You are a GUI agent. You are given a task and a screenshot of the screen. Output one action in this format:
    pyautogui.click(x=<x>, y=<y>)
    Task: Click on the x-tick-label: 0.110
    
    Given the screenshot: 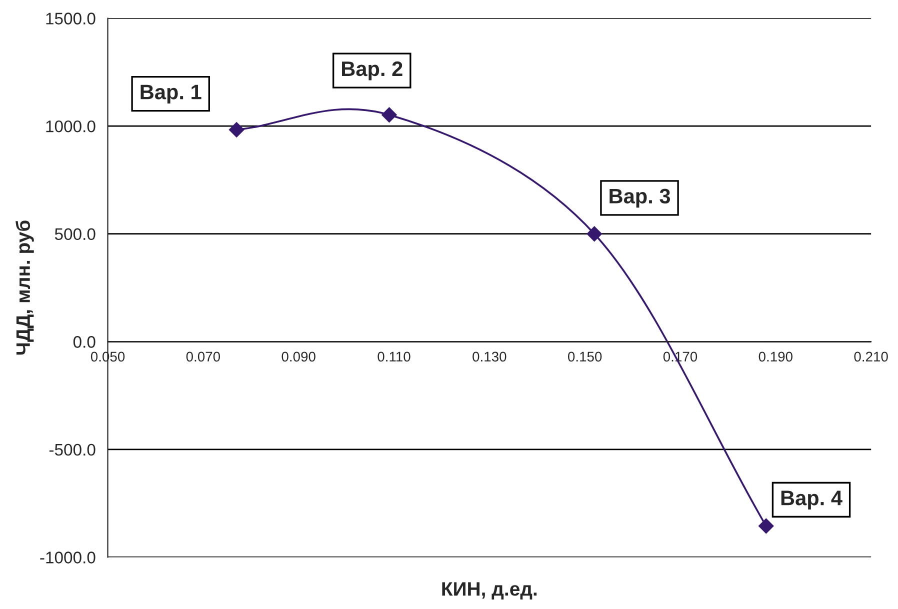 What is the action you would take?
    pyautogui.click(x=394, y=357)
    